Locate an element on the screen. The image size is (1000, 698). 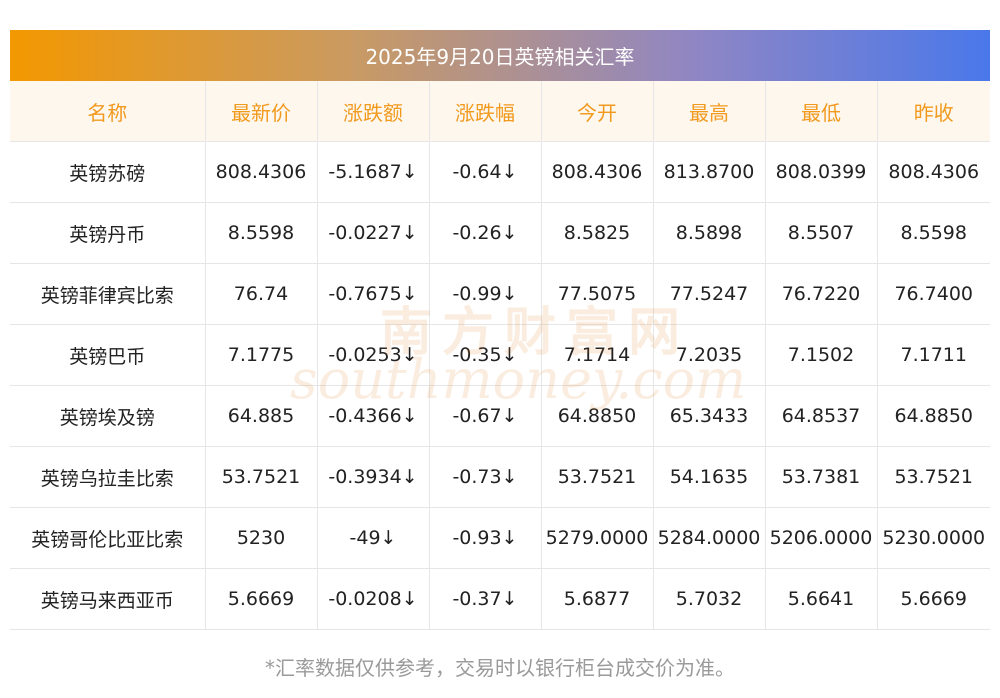
column-header: 涨跌幅 is located at coordinates (484, 111).